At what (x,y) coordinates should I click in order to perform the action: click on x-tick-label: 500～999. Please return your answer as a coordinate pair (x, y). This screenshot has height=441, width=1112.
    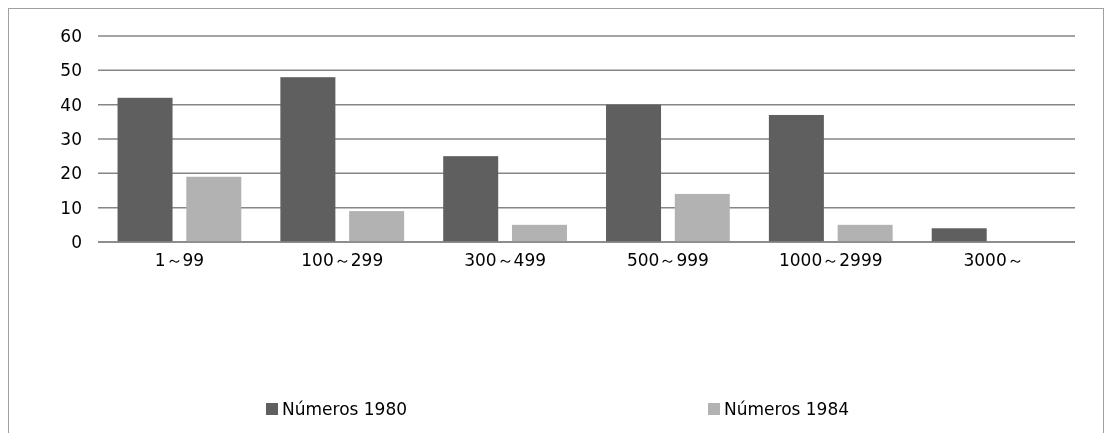
    Looking at the image, I should click on (667, 260).